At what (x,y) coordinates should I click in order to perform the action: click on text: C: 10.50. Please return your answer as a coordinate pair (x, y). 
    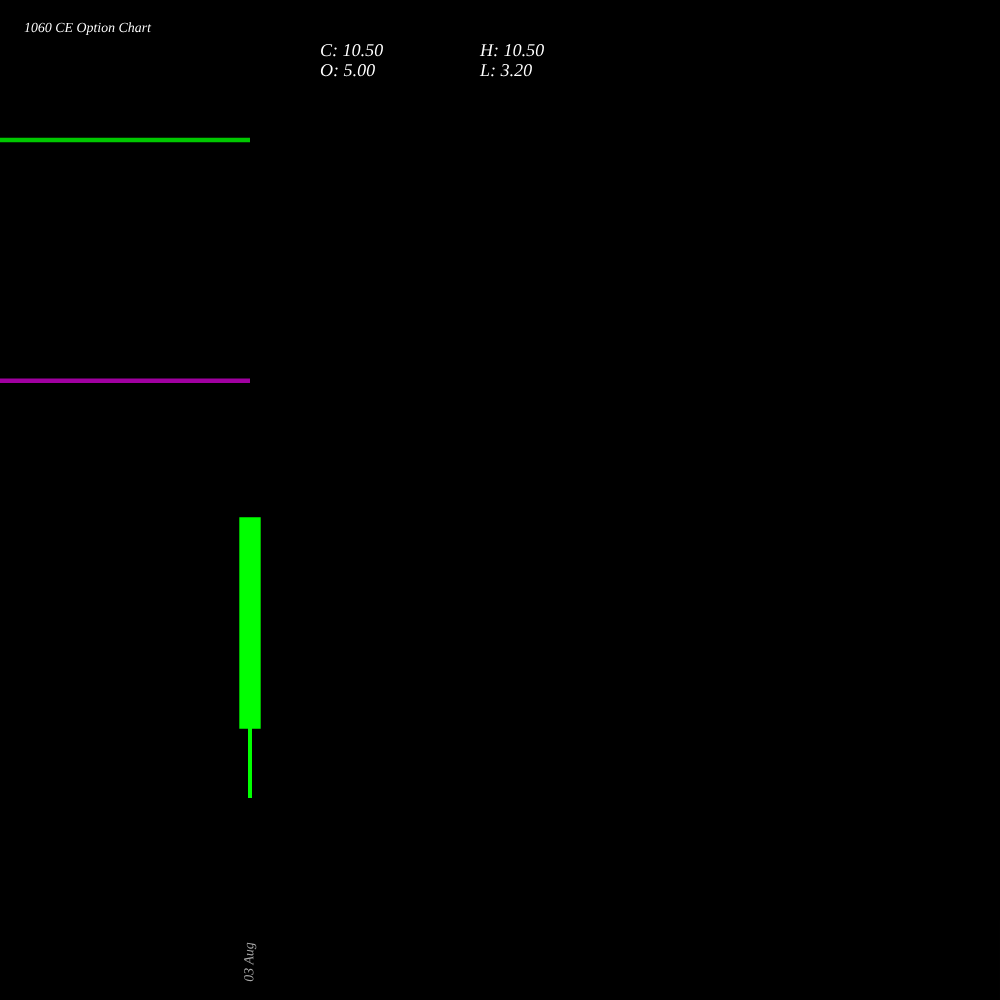
    Looking at the image, I should click on (352, 50).